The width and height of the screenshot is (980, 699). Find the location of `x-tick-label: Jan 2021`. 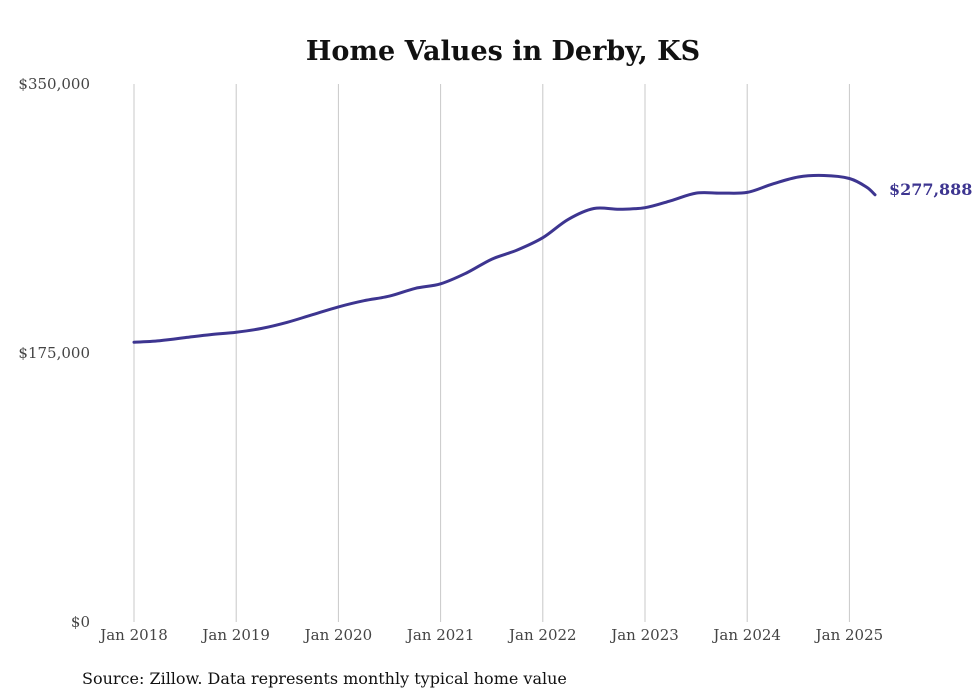

x-tick-label: Jan 2021 is located at coordinates (440, 635).